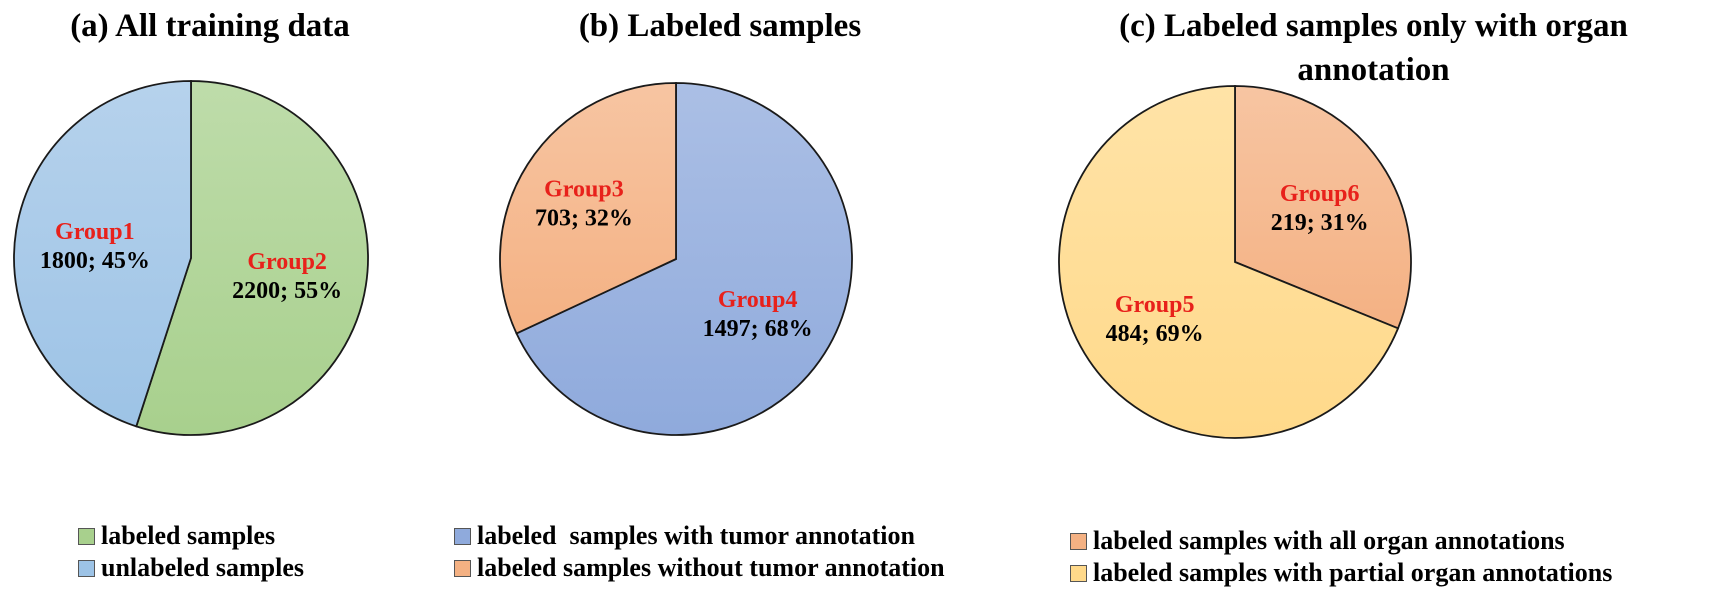  I want to click on legend-item: labeled samples, so click(191, 536).